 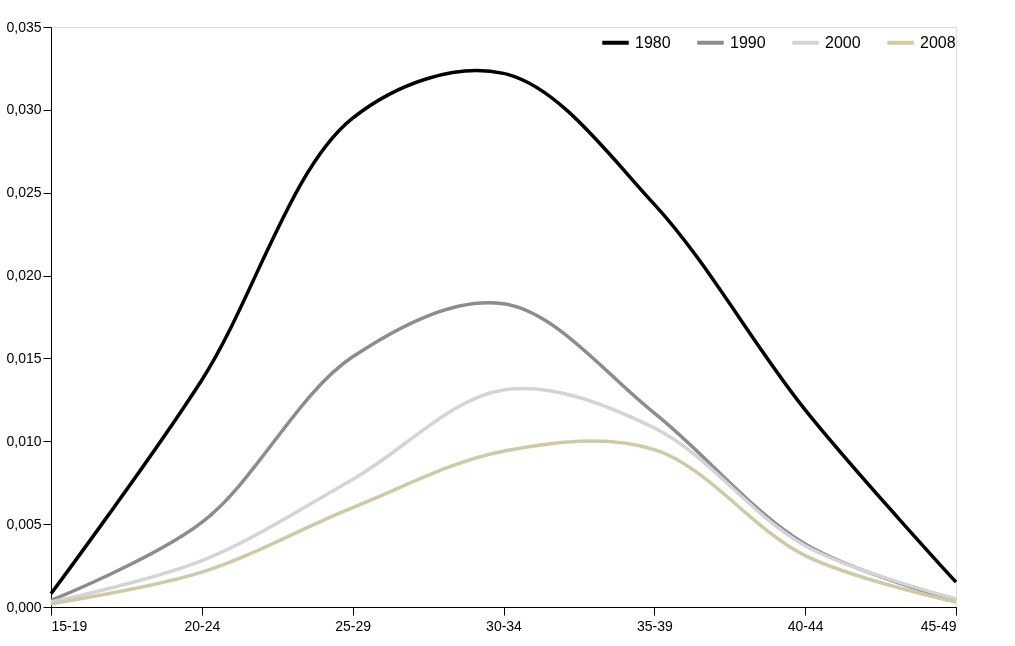 What do you see at coordinates (654, 625) in the screenshot?
I see `x-tick-label: 35-39` at bounding box center [654, 625].